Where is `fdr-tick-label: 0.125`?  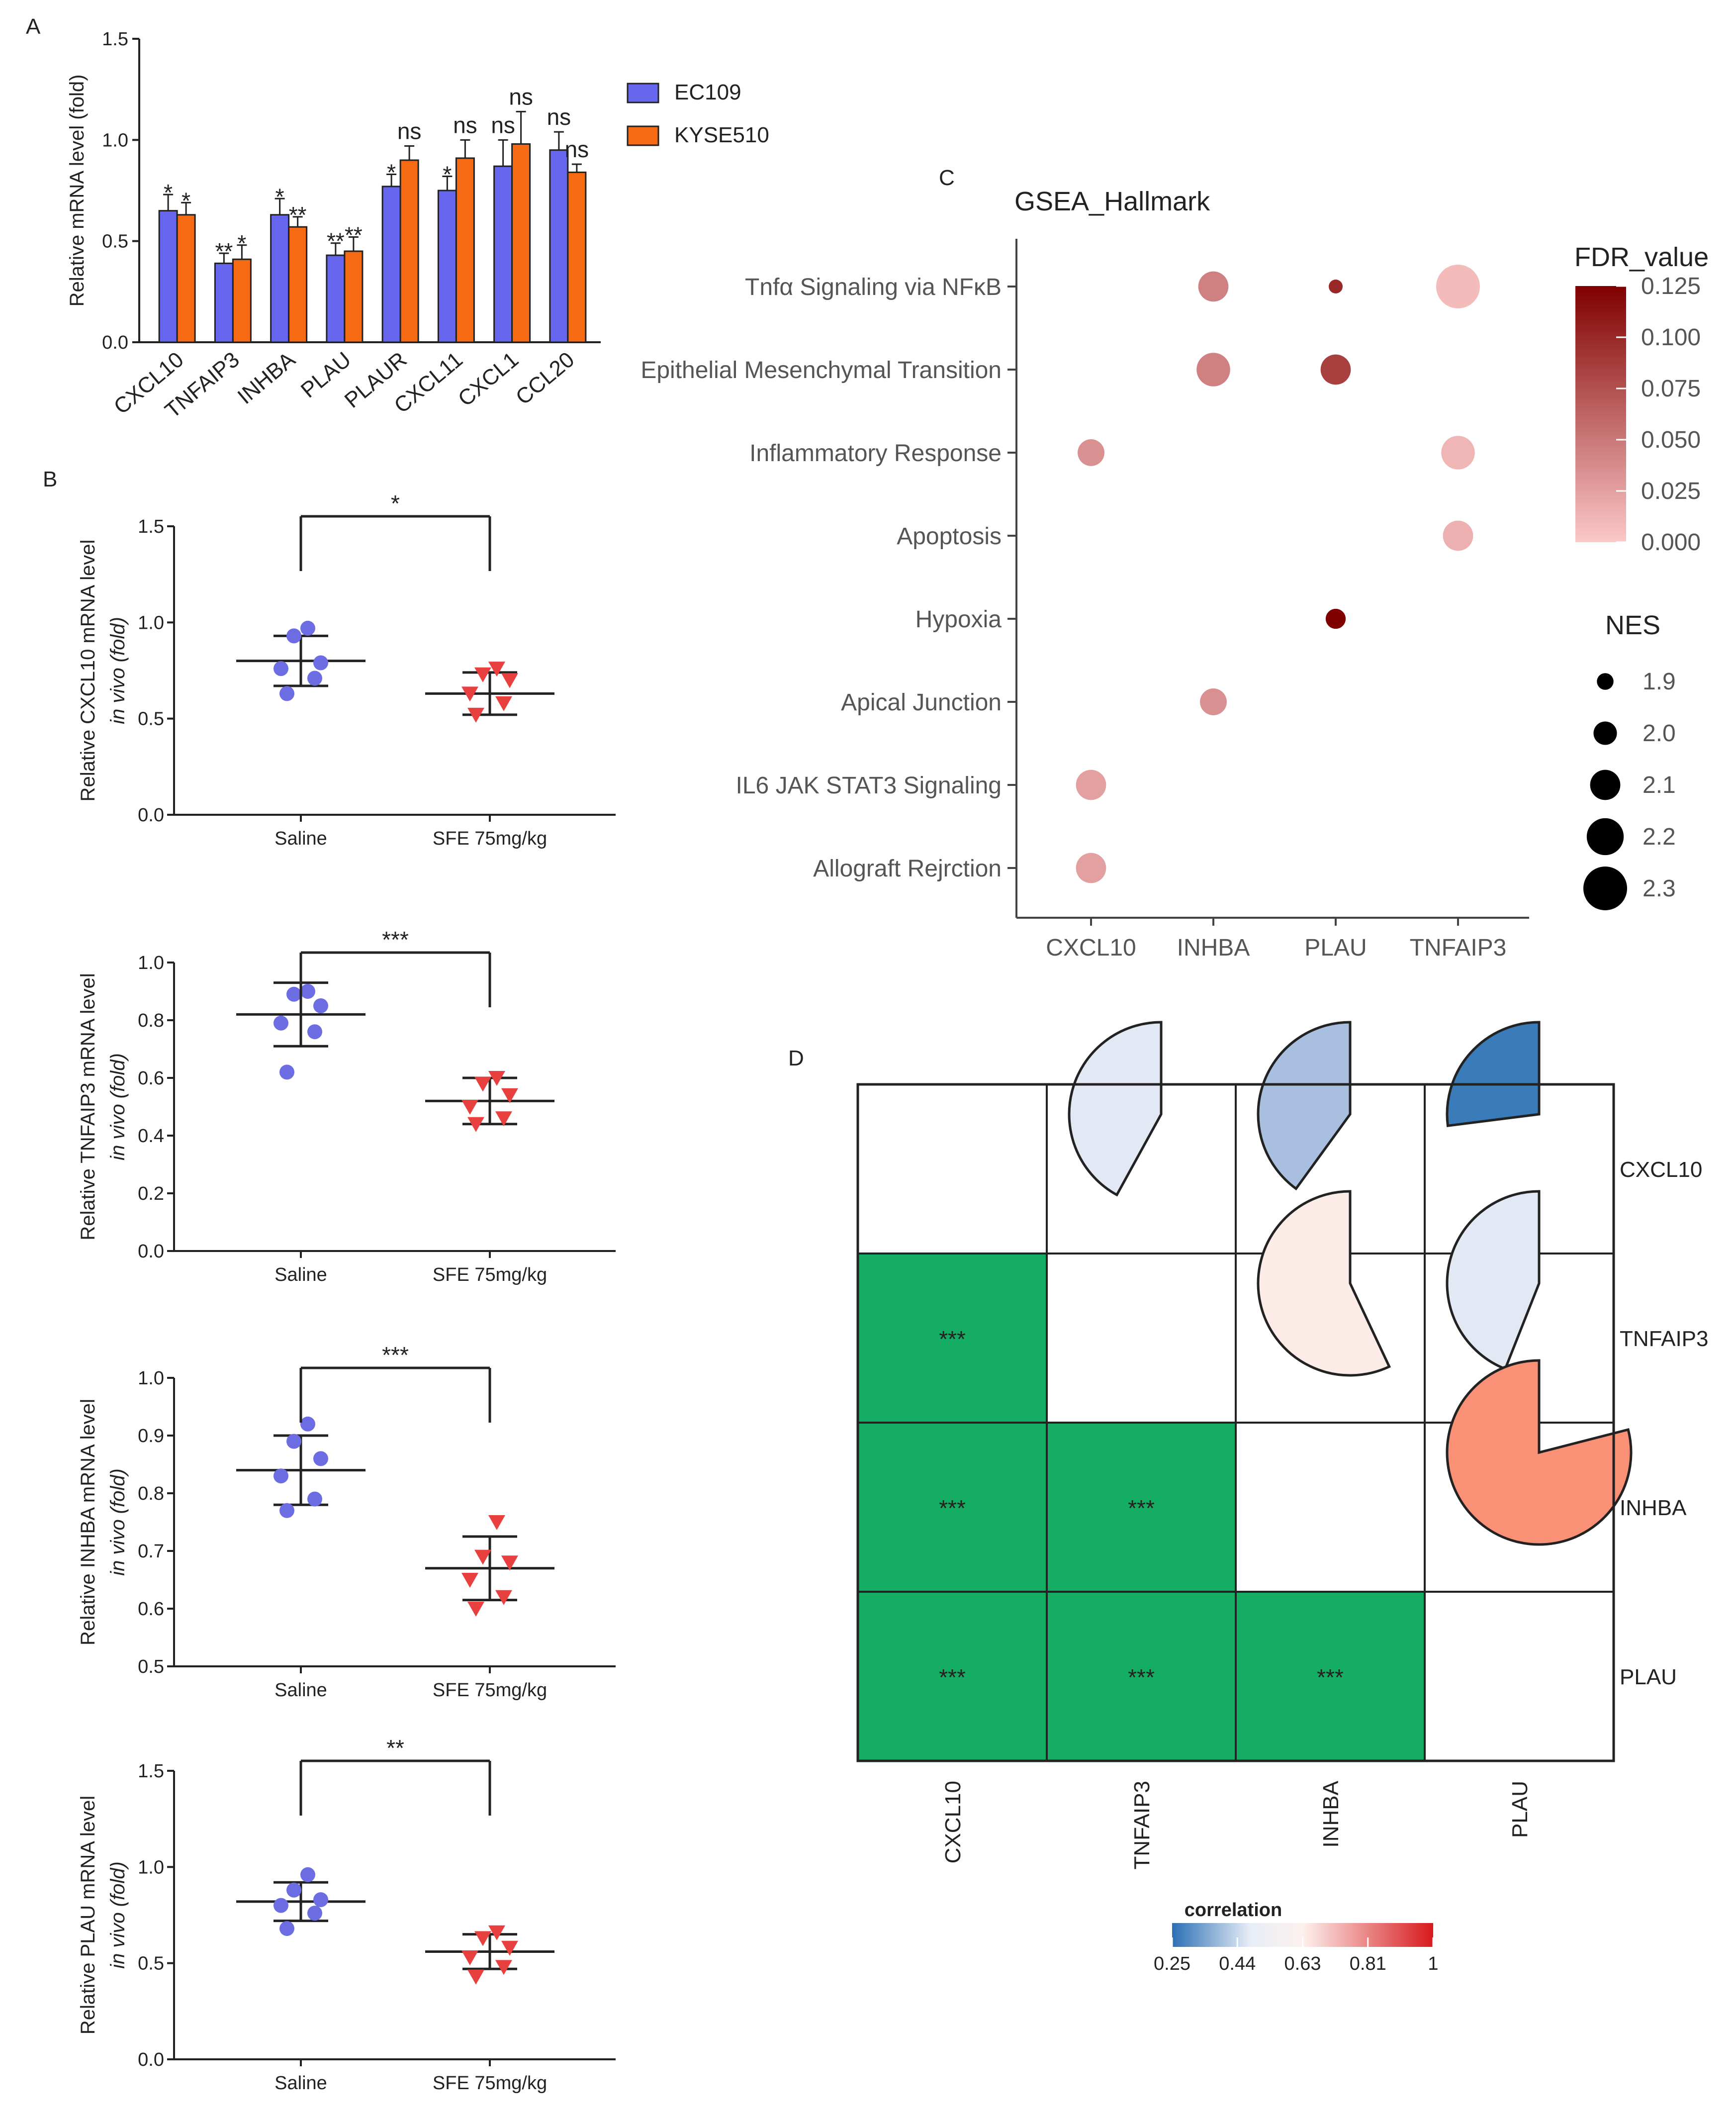 fdr-tick-label: 0.125 is located at coordinates (1671, 286).